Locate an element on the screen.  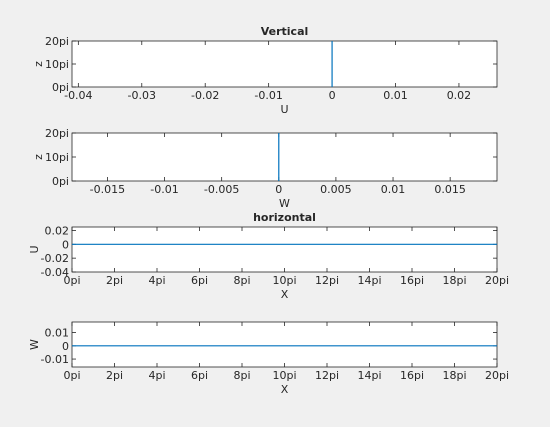
subplot-title: Vertical is located at coordinates (285, 31).